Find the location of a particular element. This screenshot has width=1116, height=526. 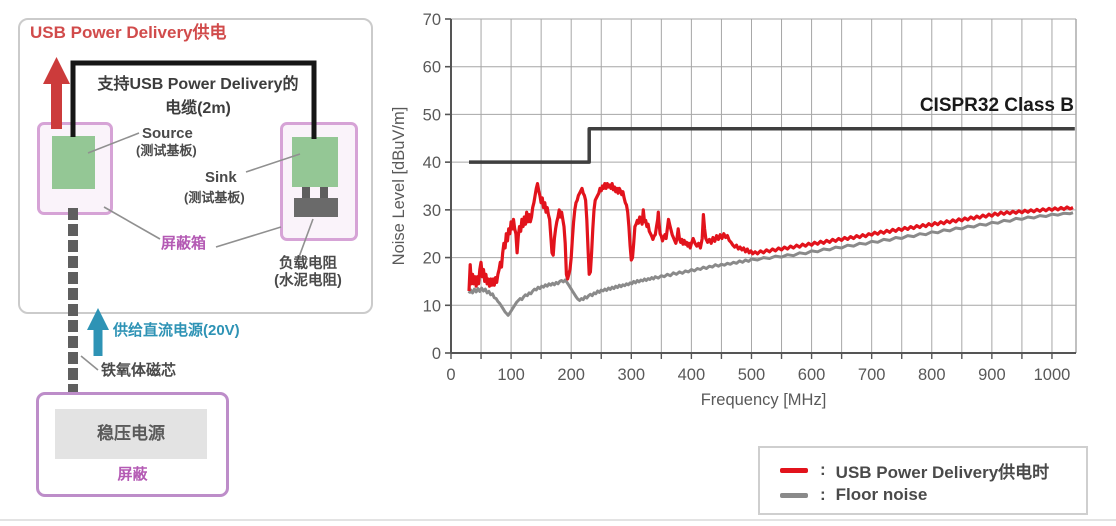

usb-cable is located at coordinates (193, 99).